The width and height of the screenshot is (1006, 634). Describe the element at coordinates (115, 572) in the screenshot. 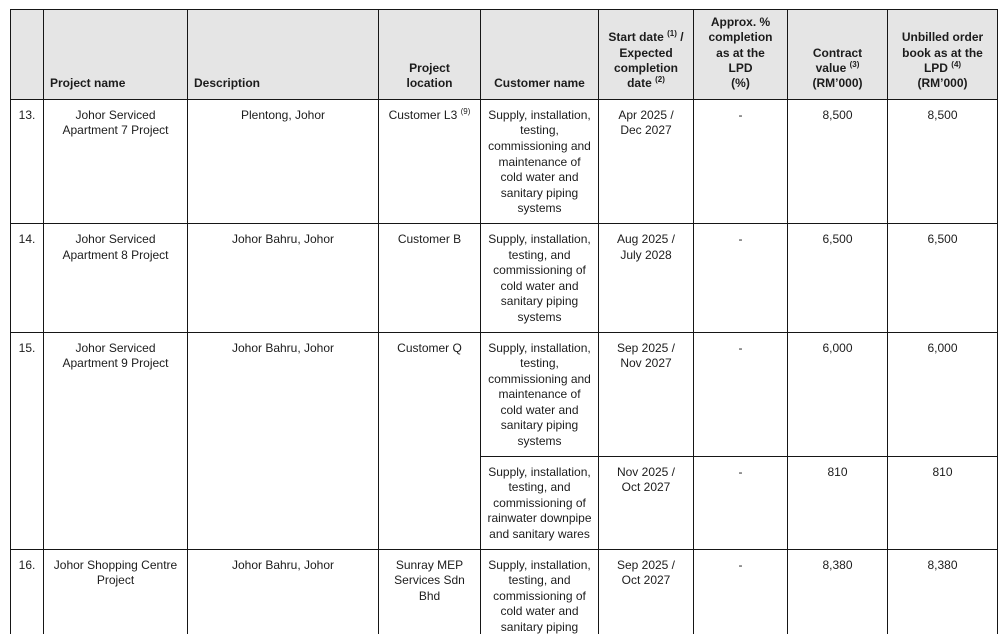

I see `project-name-cell-text: Johor Shopping Centre Project` at that location.